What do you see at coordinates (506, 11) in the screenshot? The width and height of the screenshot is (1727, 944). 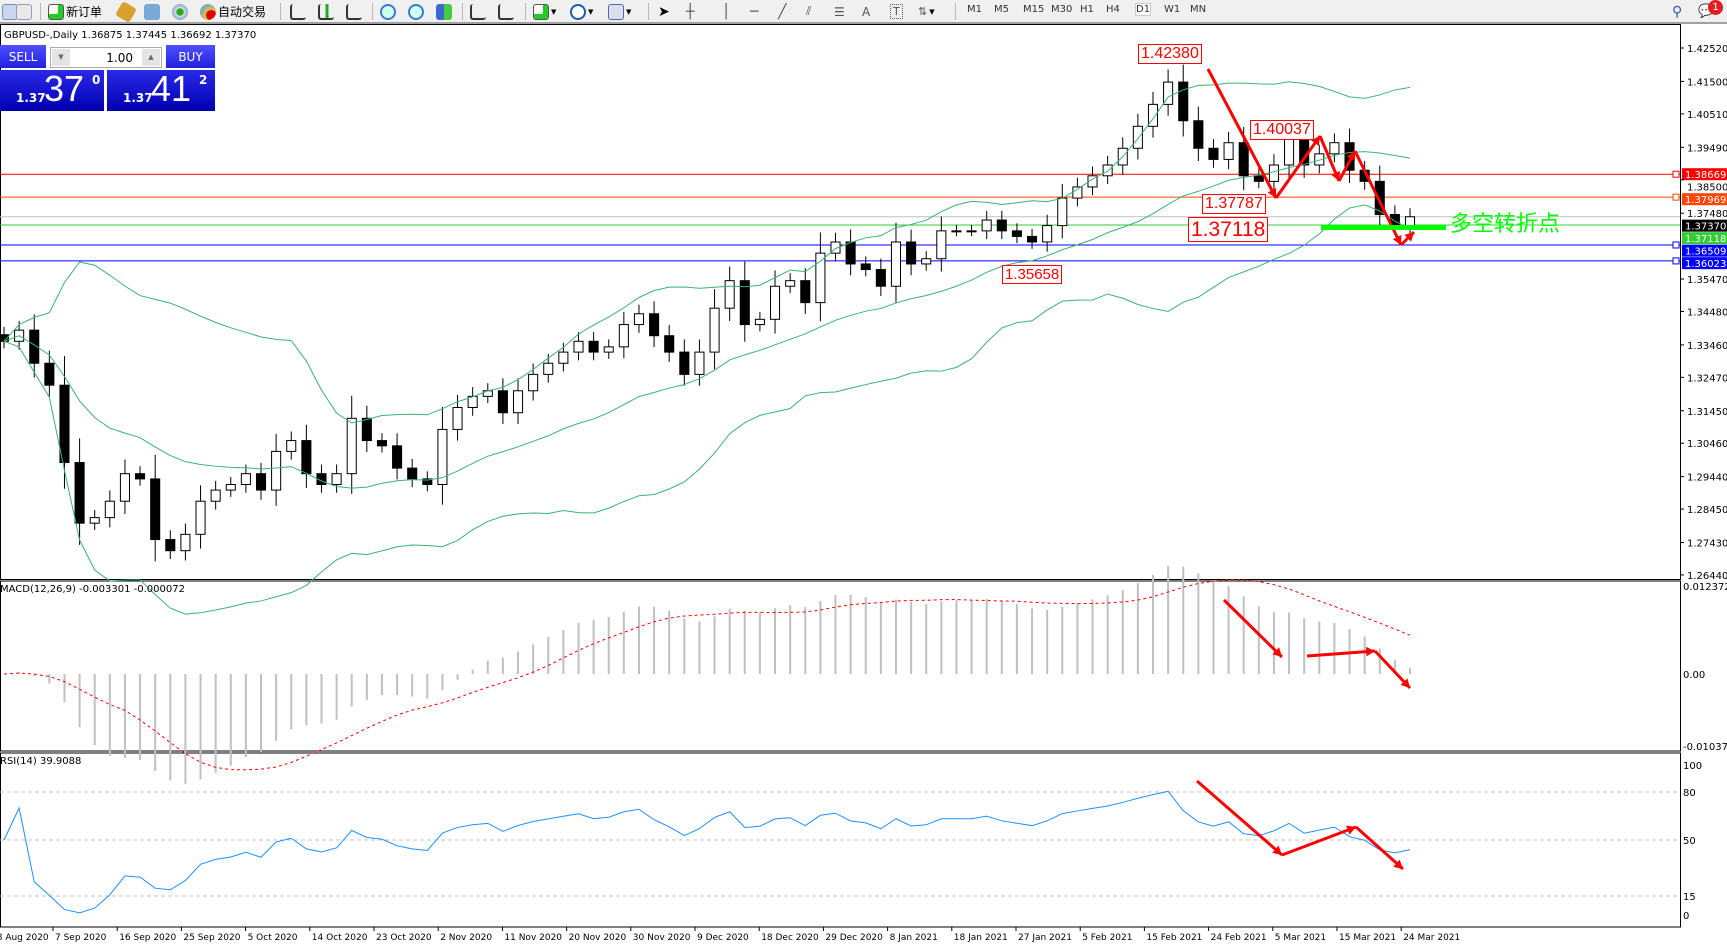 I see `chart-shift-button` at bounding box center [506, 11].